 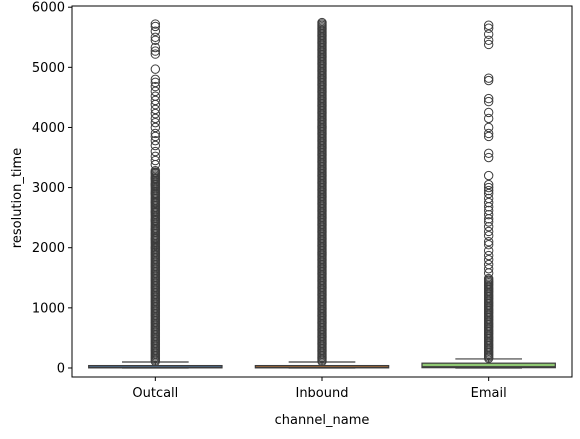 What do you see at coordinates (155, 393) in the screenshot?
I see `x-tick-label: Outcall` at bounding box center [155, 393].